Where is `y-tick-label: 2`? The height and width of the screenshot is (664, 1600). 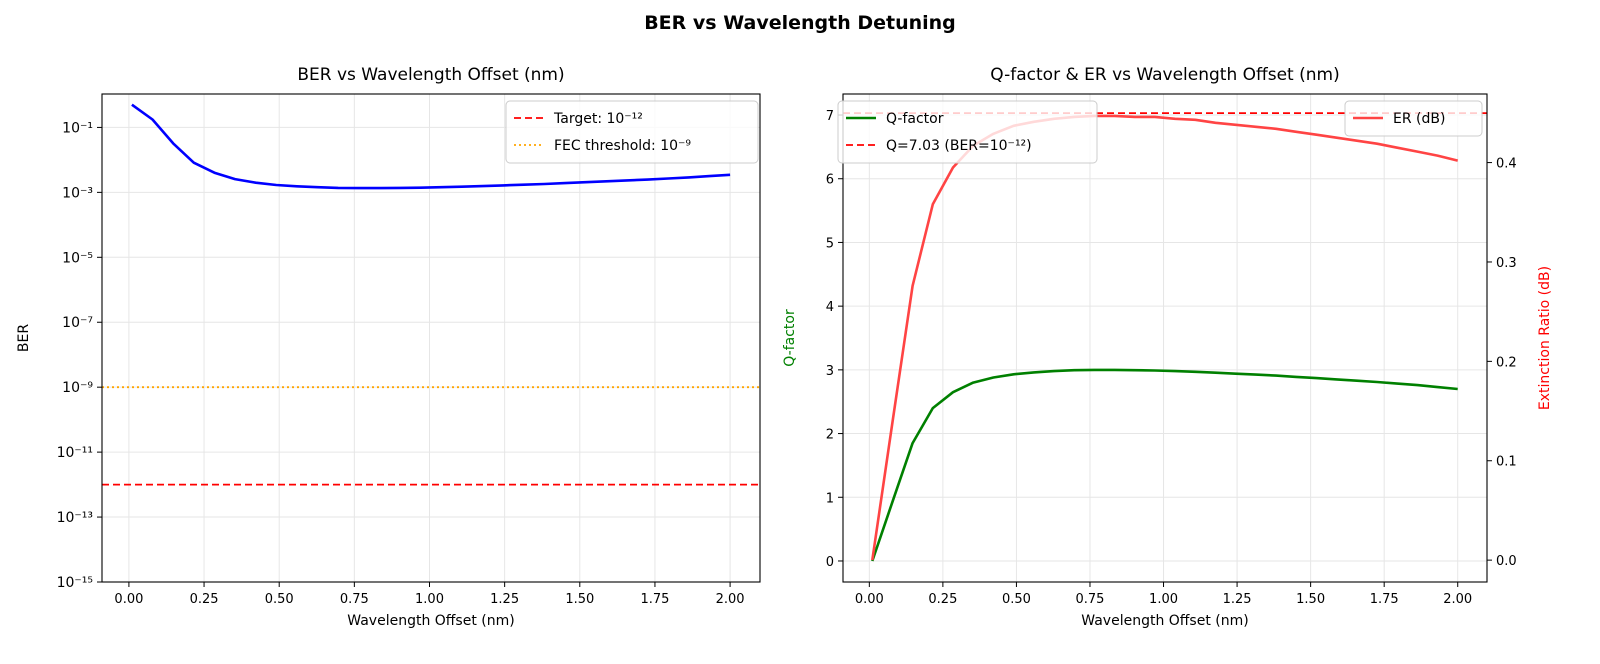 y-tick-label: 2 is located at coordinates (830, 435).